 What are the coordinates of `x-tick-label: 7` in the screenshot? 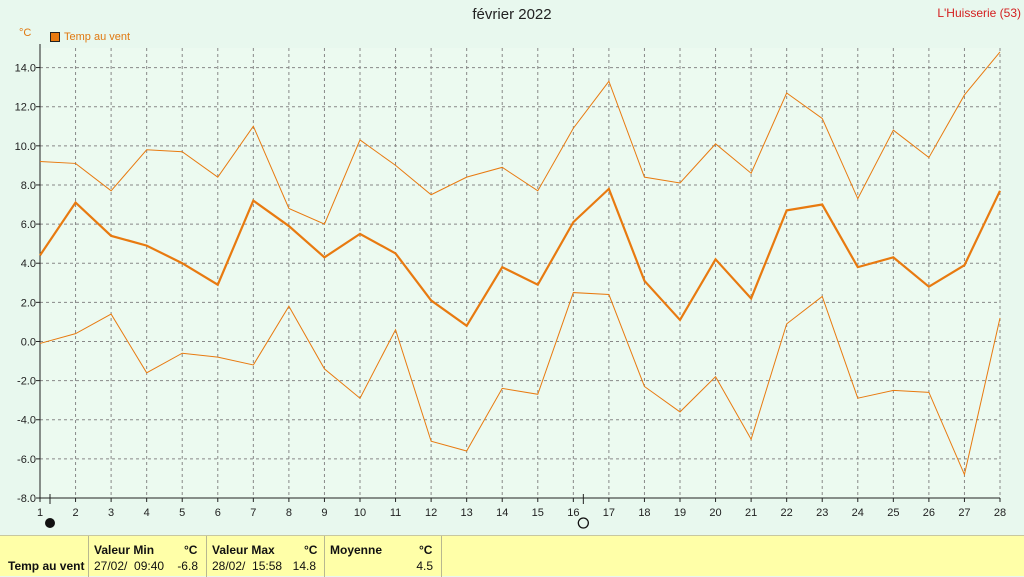 It's located at (253, 513).